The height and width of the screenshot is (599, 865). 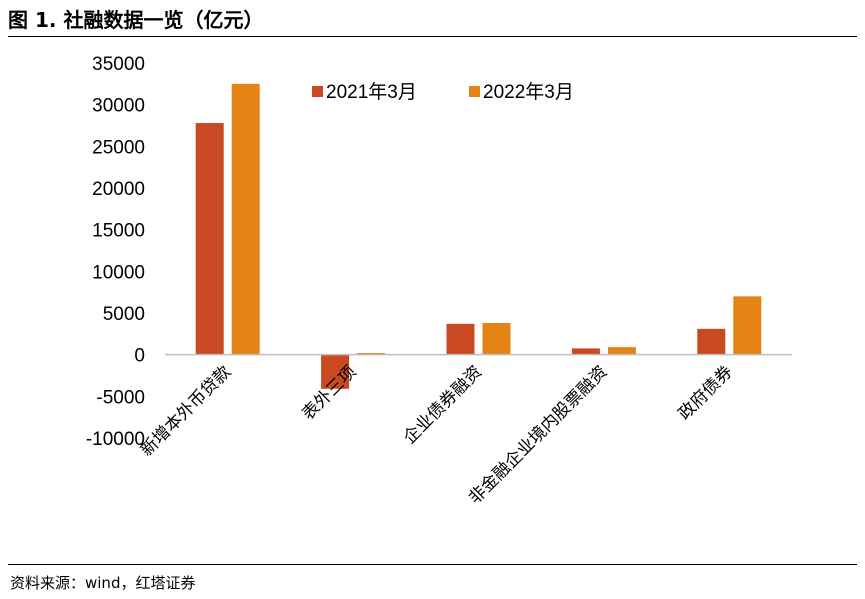 I want to click on y-tick-label: -10000, so click(x=115, y=439).